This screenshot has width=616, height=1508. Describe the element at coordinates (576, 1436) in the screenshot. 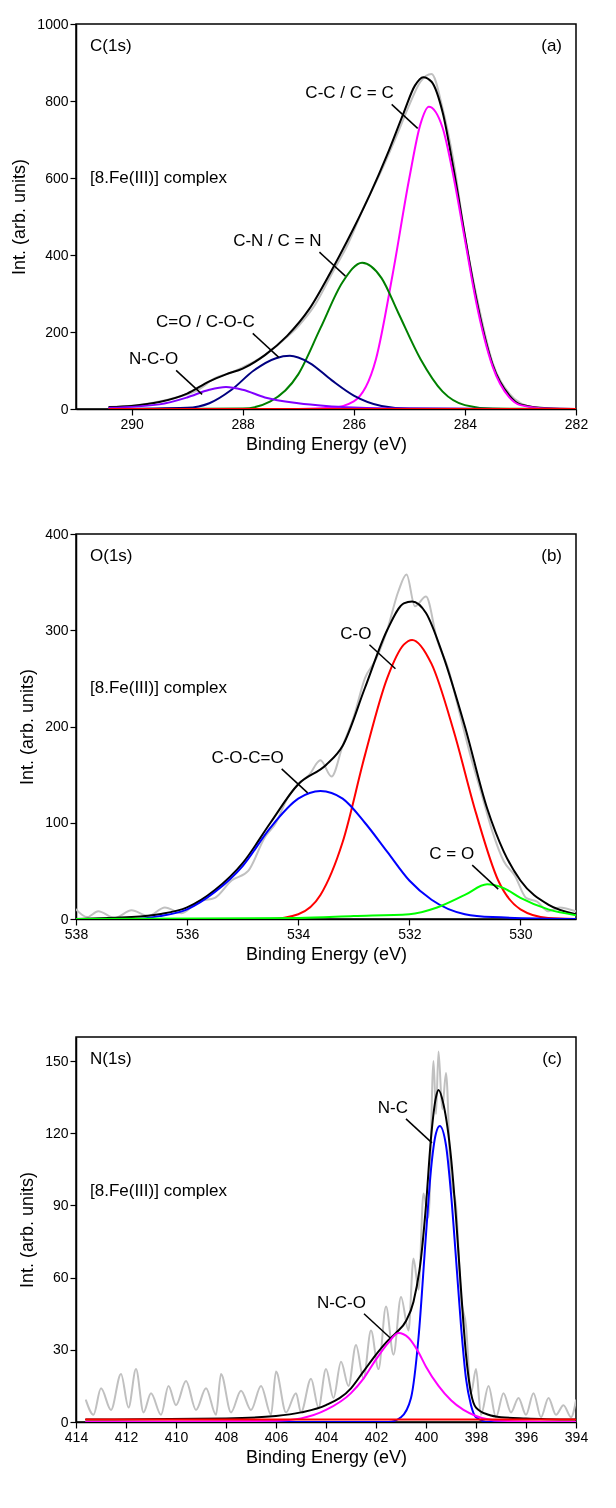

I see `x-tick-label: 394` at that location.